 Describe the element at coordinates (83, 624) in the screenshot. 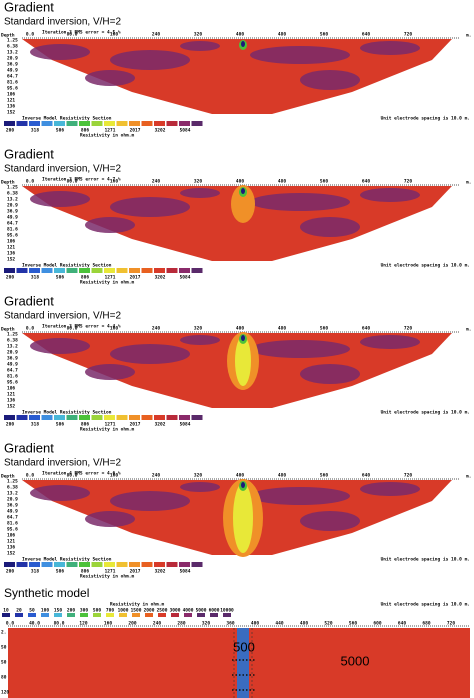

I see `synthetic-x-label: 120` at that location.